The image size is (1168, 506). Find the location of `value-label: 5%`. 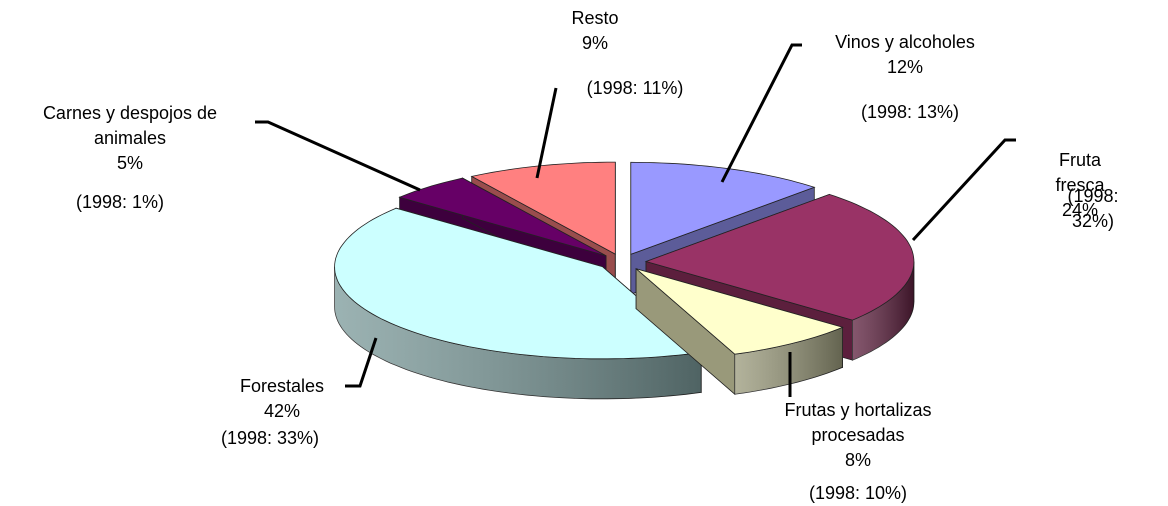

value-label: 5% is located at coordinates (129, 163).